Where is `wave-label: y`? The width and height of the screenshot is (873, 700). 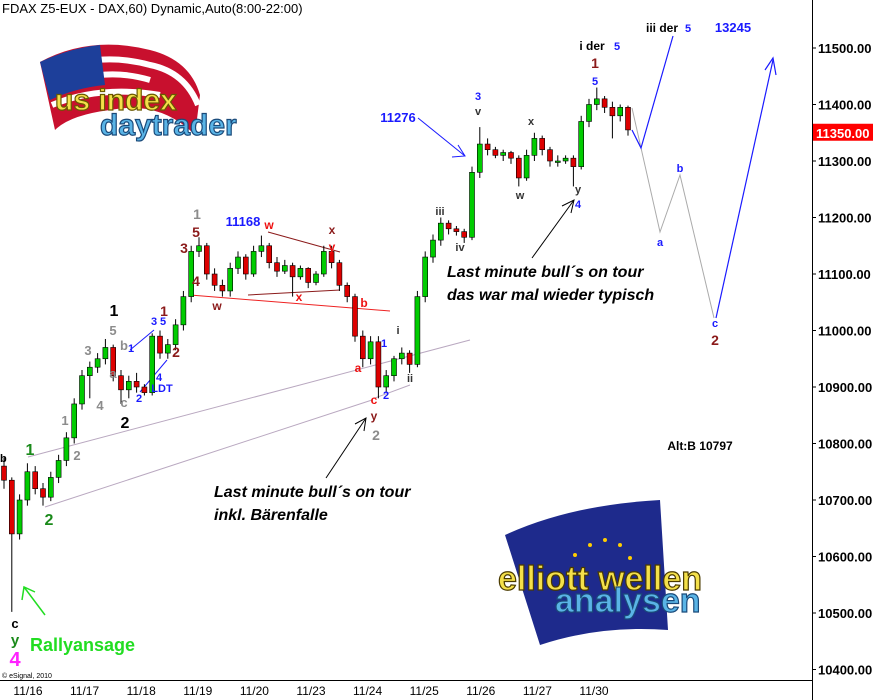
wave-label: y is located at coordinates (578, 190).